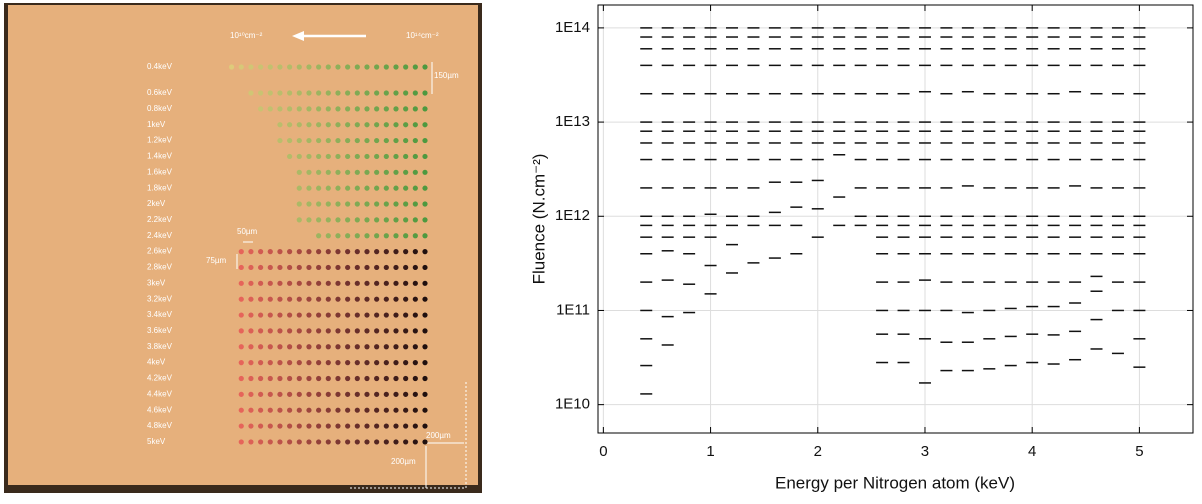 This screenshot has height=504, width=1202. Describe the element at coordinates (160, 330) in the screenshot. I see `row-label: 3.6keV` at that location.